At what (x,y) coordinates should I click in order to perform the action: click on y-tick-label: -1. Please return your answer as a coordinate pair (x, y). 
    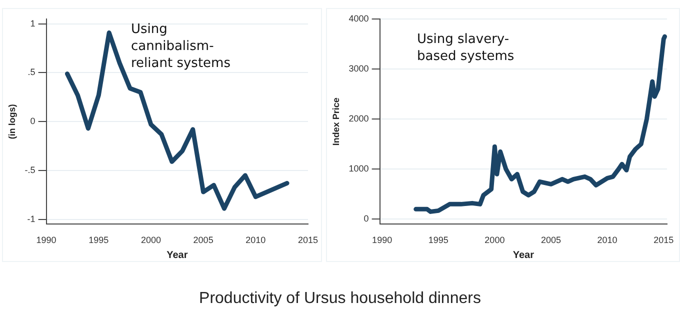
    Looking at the image, I should click on (31, 219).